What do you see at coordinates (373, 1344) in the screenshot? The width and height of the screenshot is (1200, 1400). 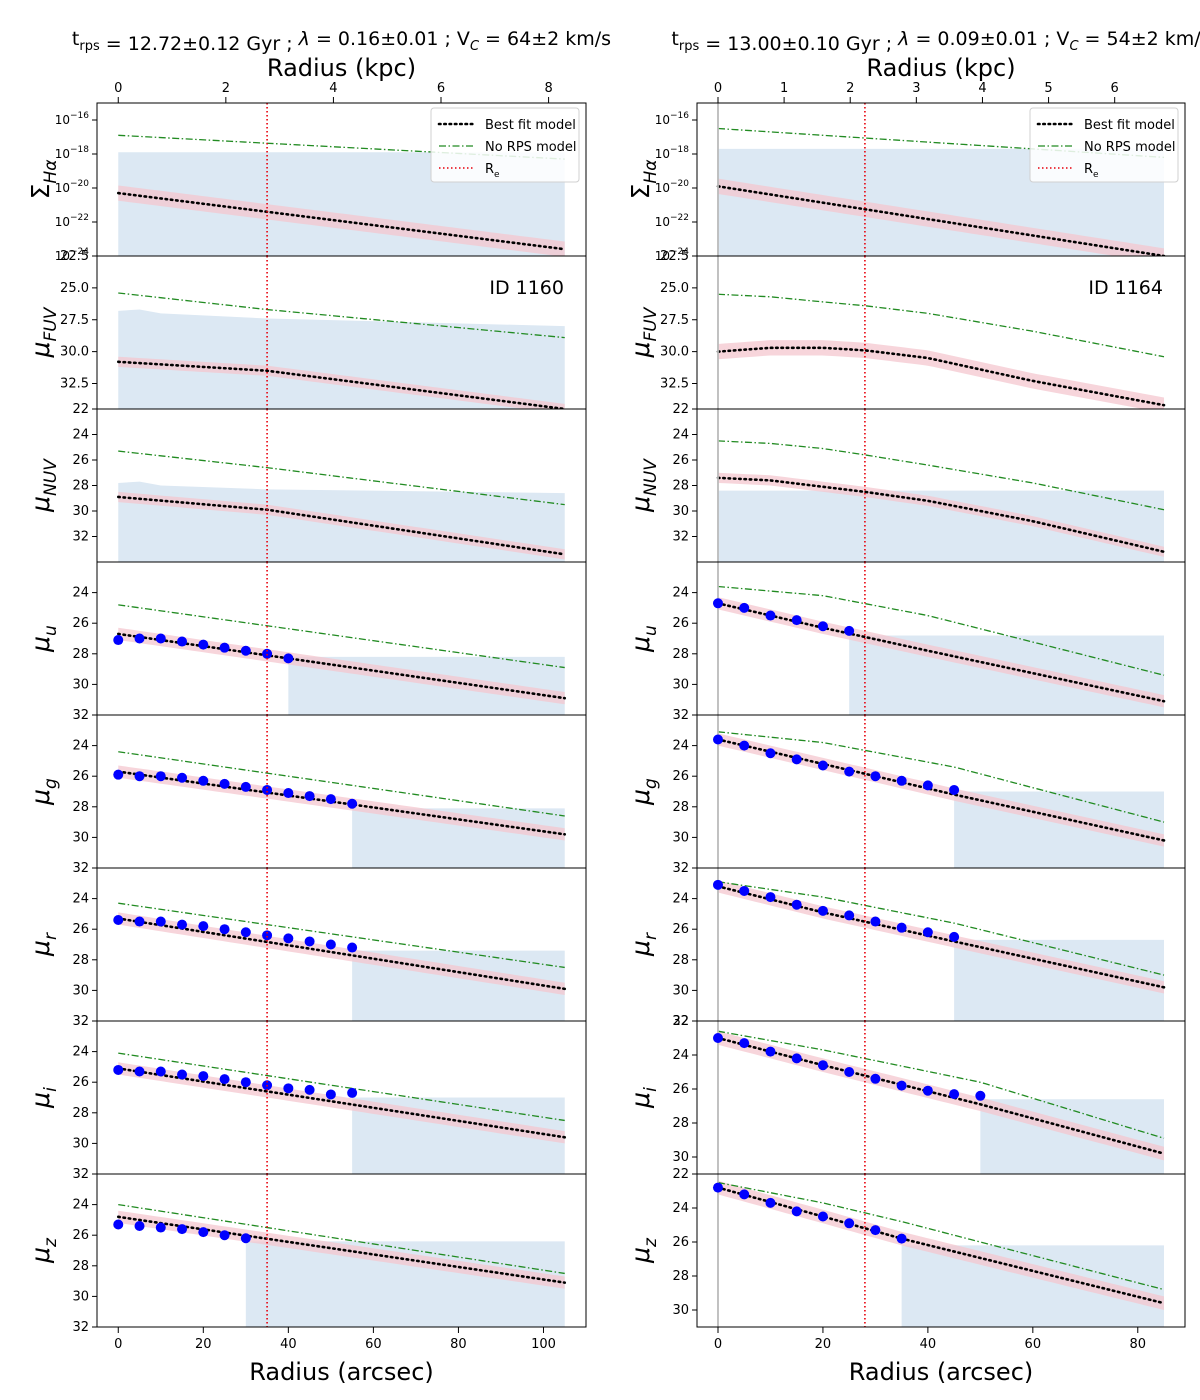 I see `x-tick-label: 60` at bounding box center [373, 1344].